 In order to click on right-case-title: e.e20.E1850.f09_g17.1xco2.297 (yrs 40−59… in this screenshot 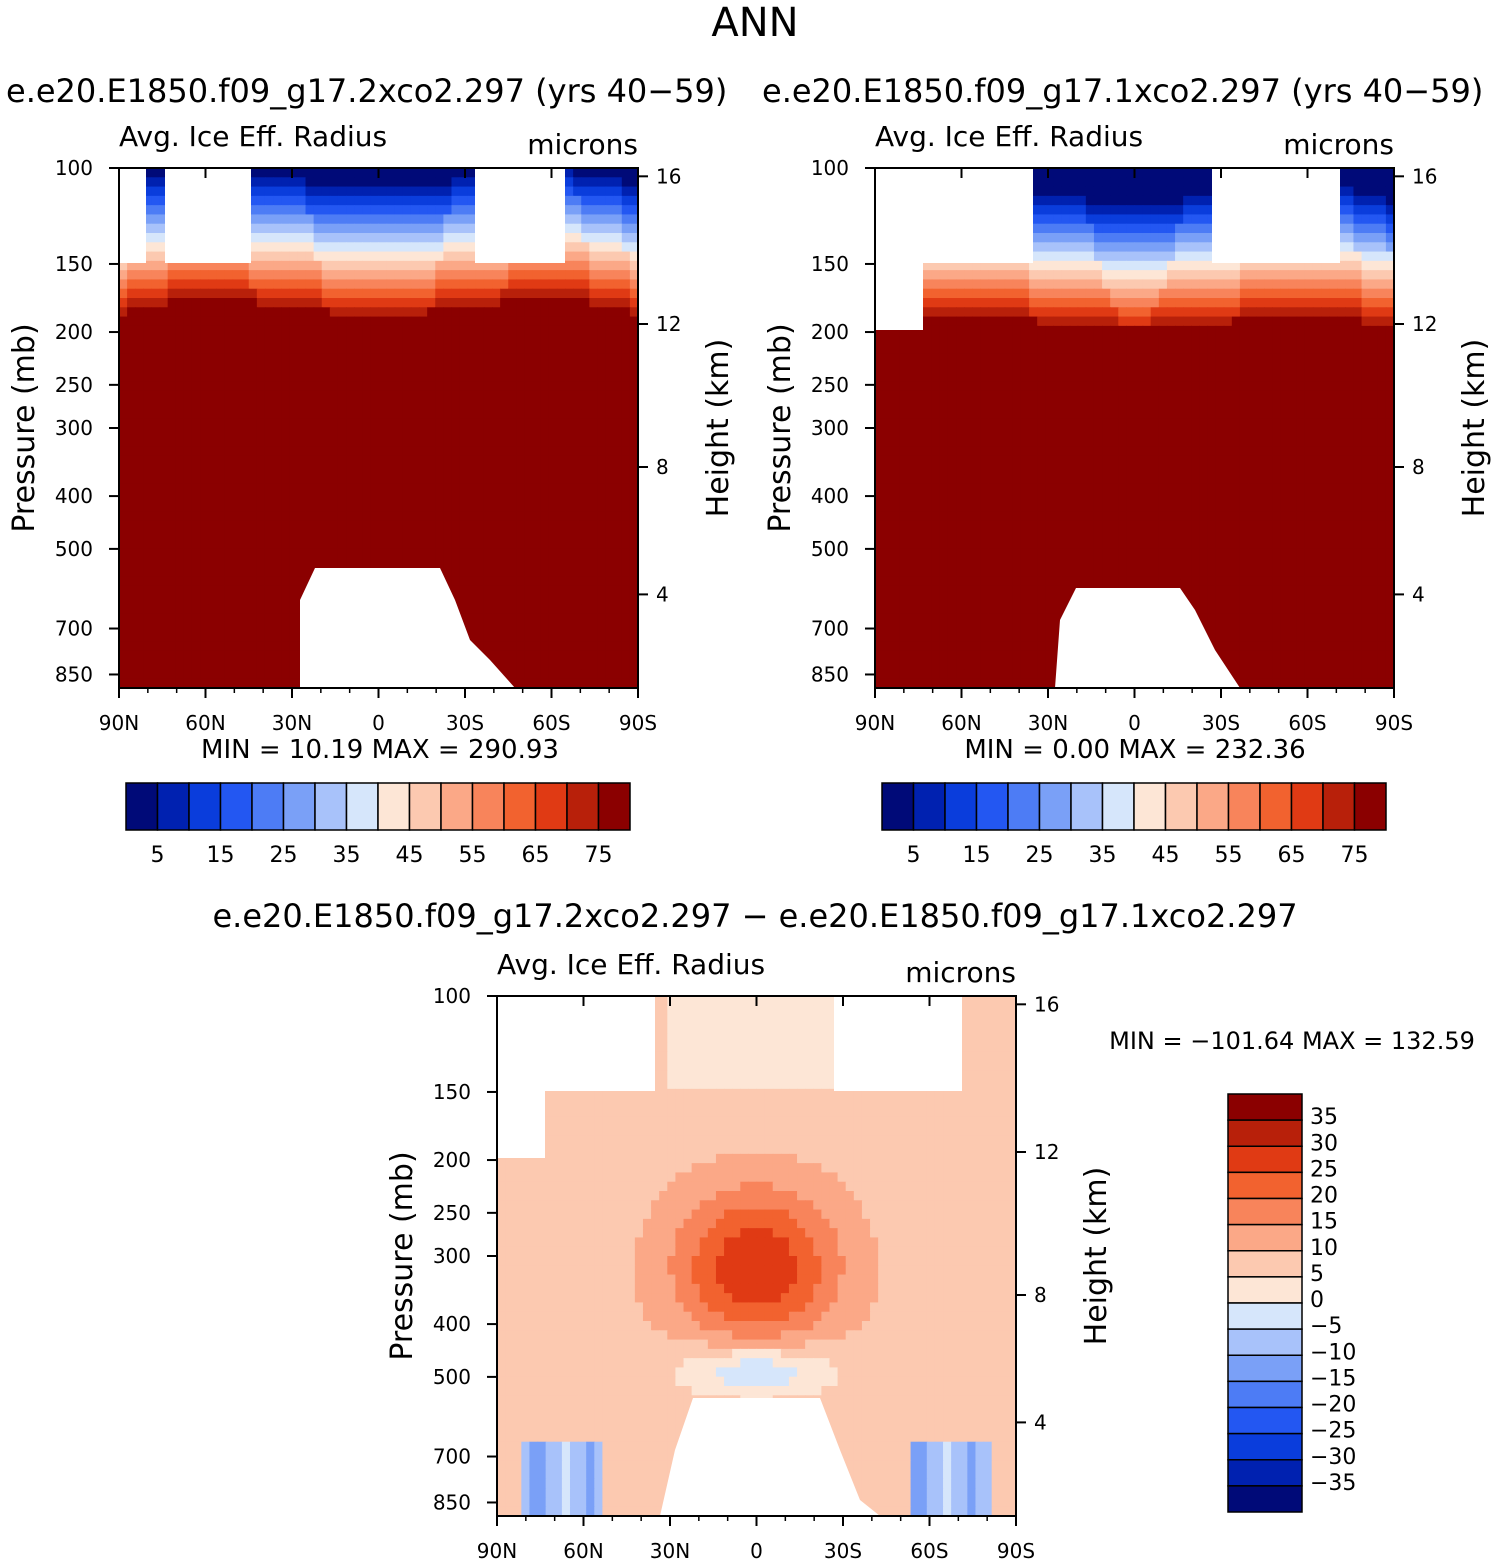, I will do `click(1123, 91)`.